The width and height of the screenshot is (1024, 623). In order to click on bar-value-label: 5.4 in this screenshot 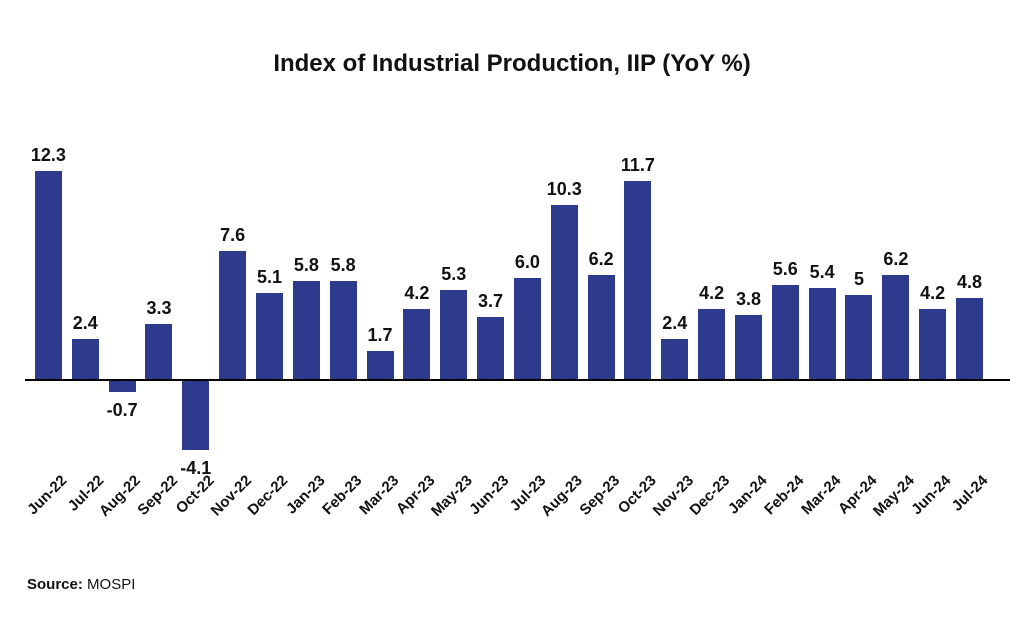, I will do `click(822, 272)`.